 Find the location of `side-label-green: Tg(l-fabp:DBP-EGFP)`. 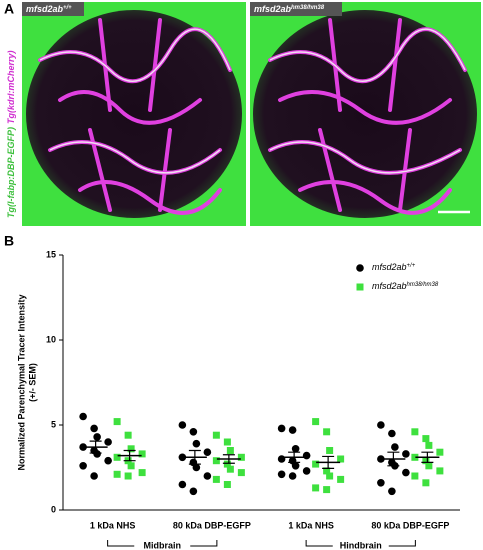

side-label-green: Tg(l-fabp:DBP-EGFP) is located at coordinates (11, 172).